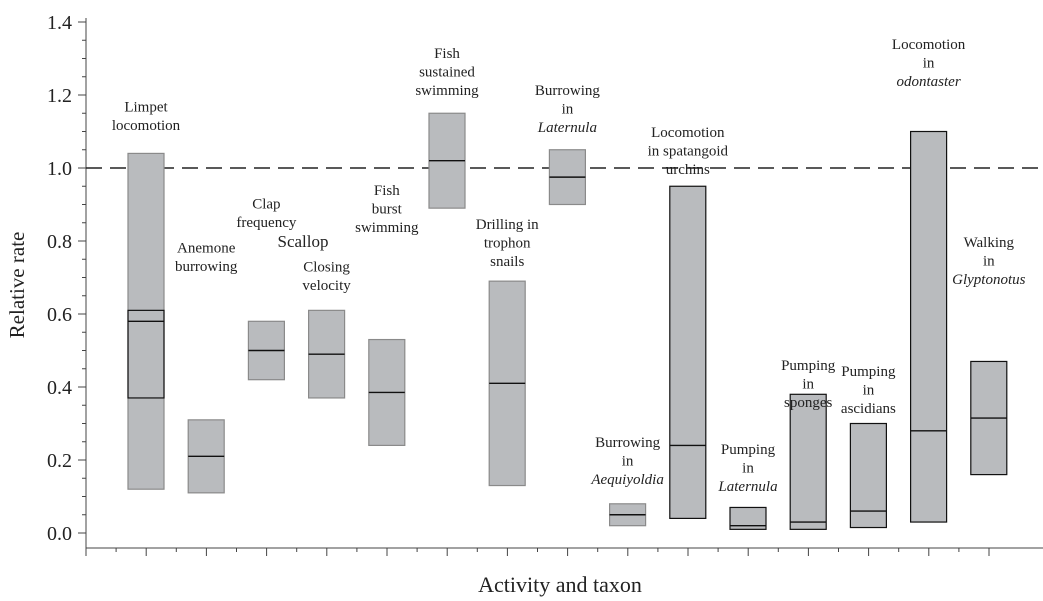 This screenshot has height=601, width=1043. I want to click on bar-label: sustained, so click(447, 73).